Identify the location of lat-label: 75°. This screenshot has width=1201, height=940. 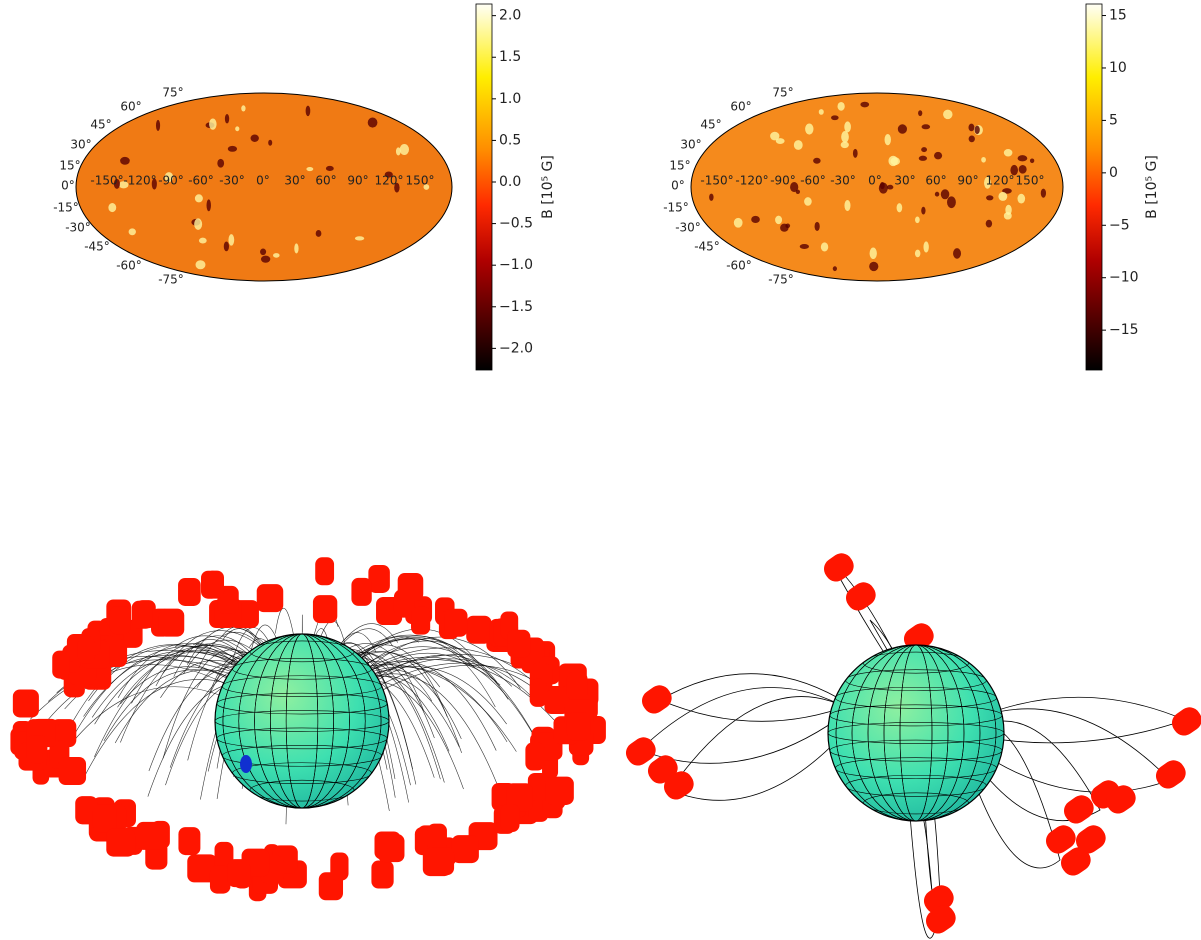
(172, 93).